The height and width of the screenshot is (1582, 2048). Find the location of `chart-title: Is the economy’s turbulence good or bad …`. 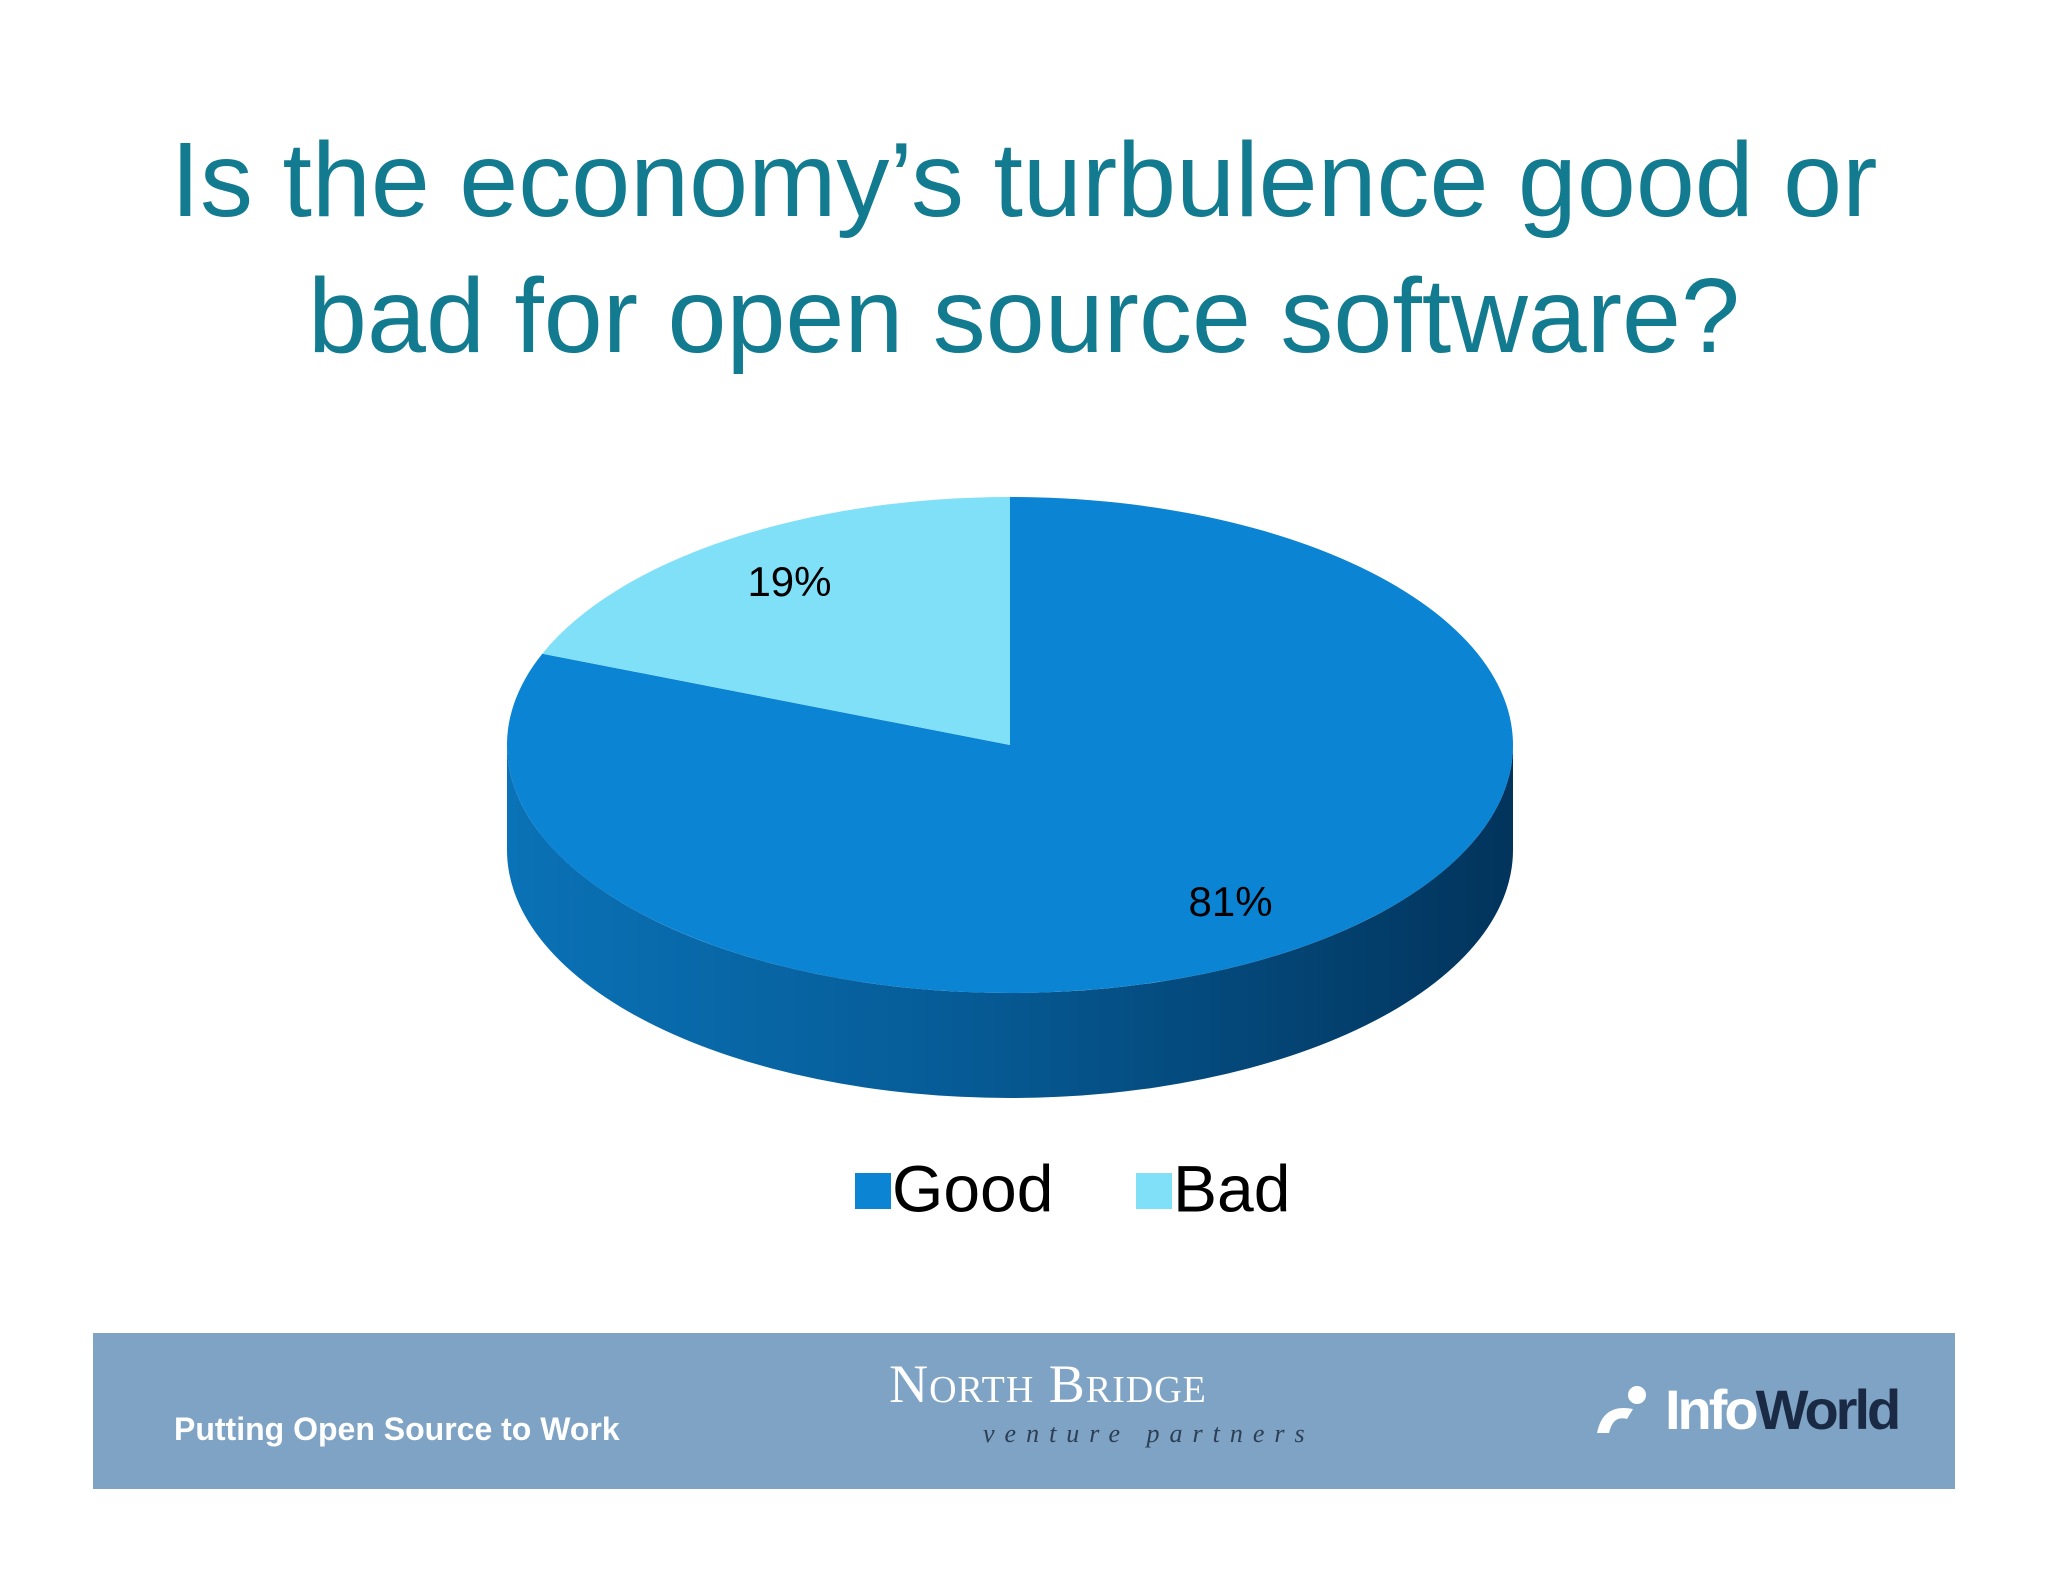

chart-title: Is the economy’s turbulence good or bad … is located at coordinates (1024, 248).